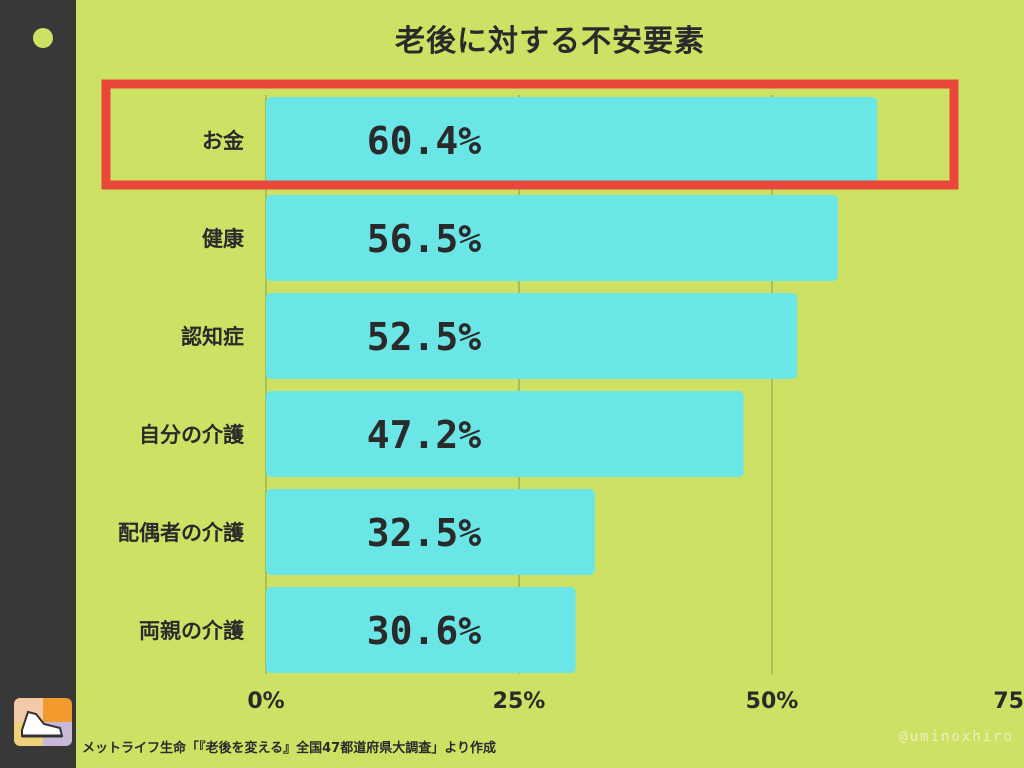 The image size is (1024, 768). I want to click on category-label-4: 配偶者の介護, so click(181, 533).